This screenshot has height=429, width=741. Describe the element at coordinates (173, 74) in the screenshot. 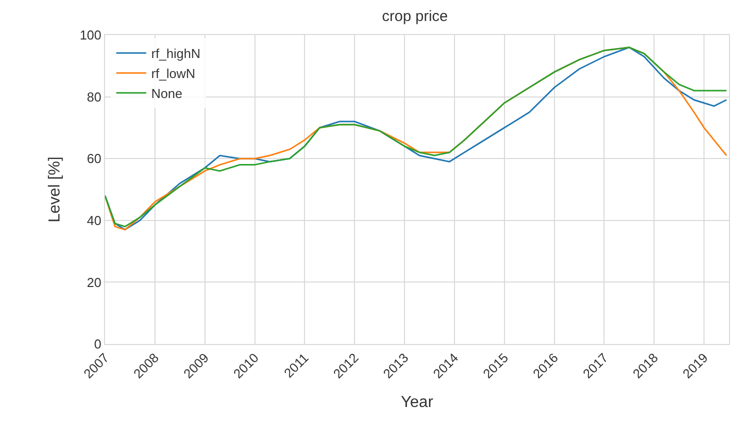

I see `legend-label: rf_lowN` at that location.